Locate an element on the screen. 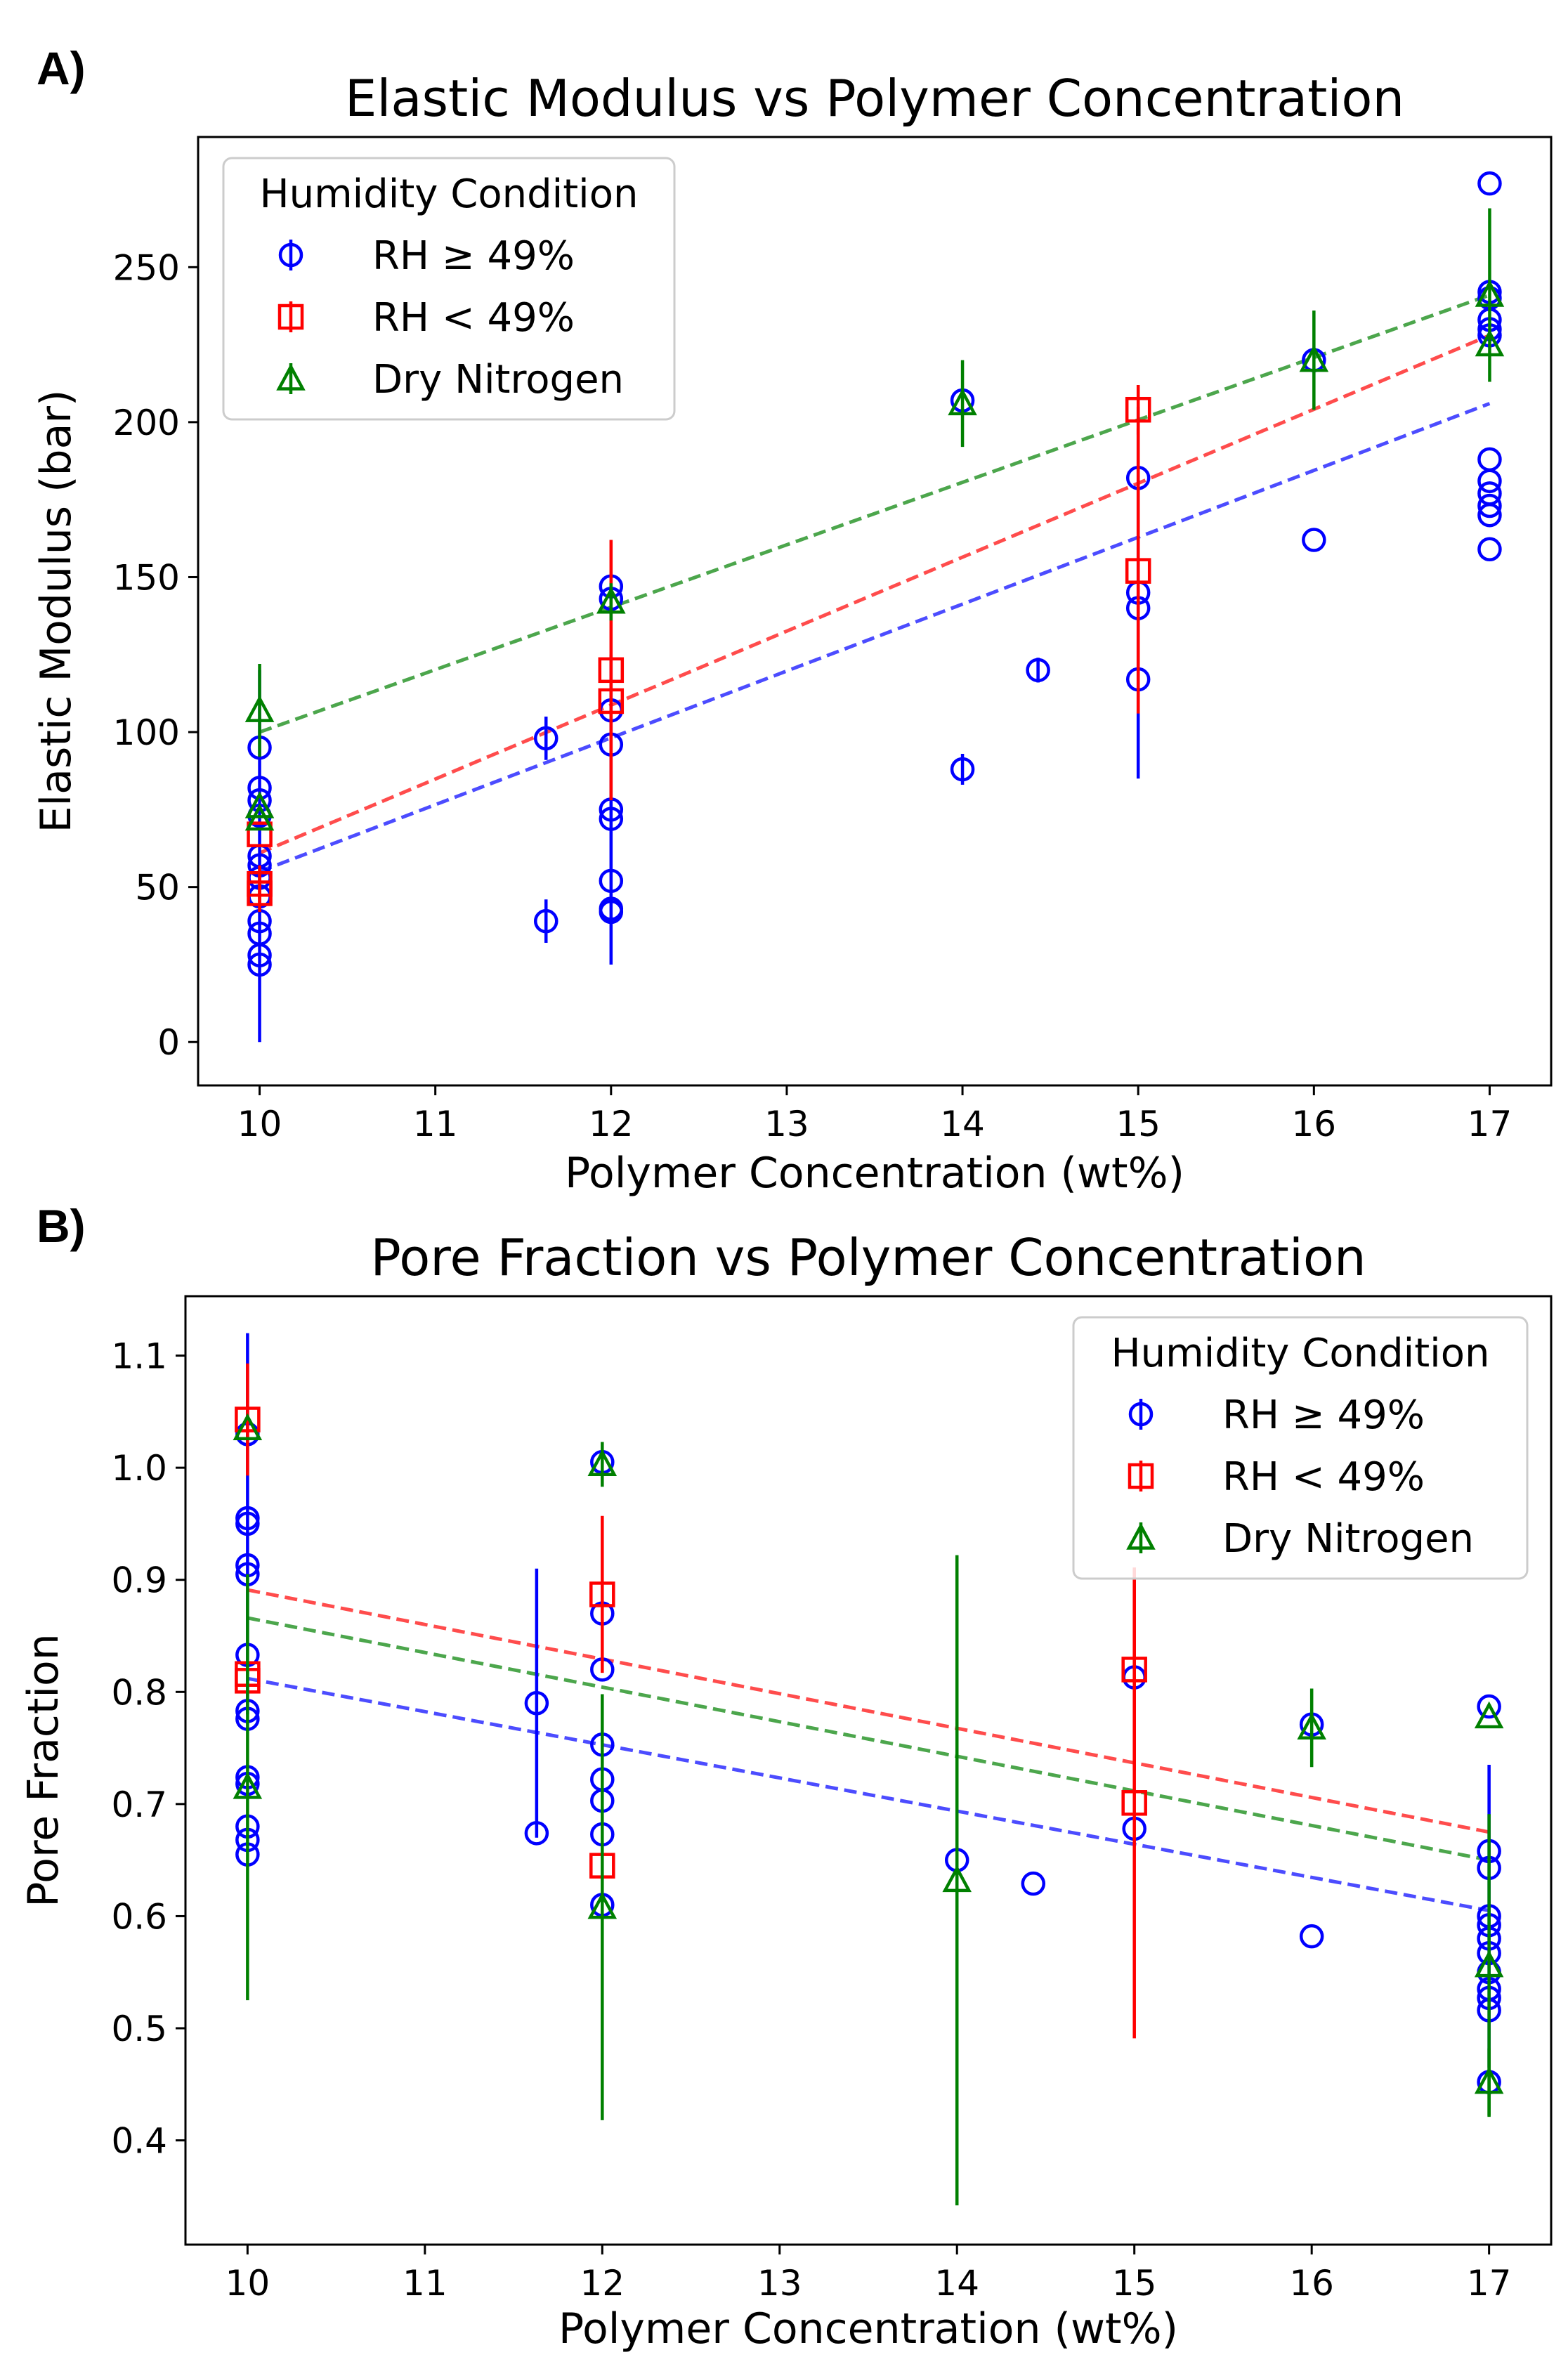 The width and height of the screenshot is (1568, 2376). y-tick-label: 50 is located at coordinates (157, 888).